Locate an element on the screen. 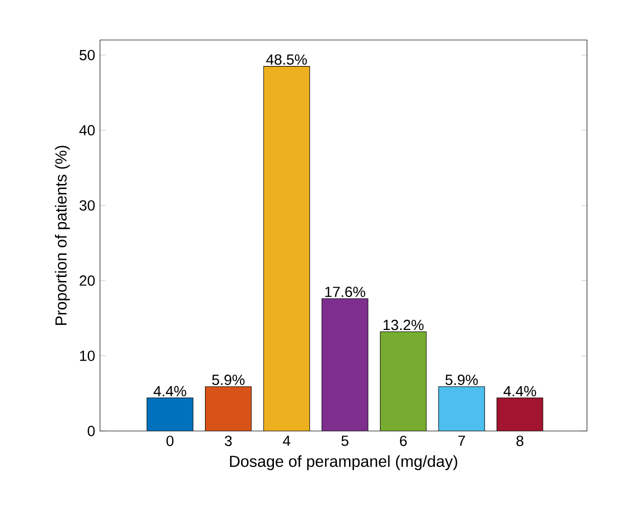 The width and height of the screenshot is (622, 511). data-label: 48.5% is located at coordinates (286, 59).